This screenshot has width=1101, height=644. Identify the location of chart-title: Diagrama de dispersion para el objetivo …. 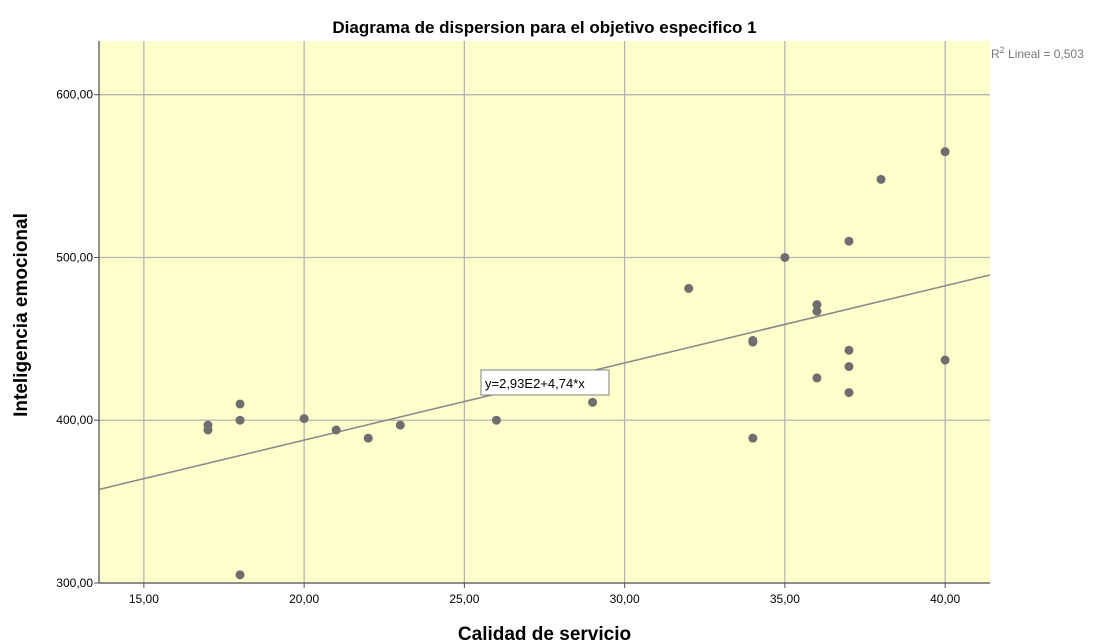
(544, 27).